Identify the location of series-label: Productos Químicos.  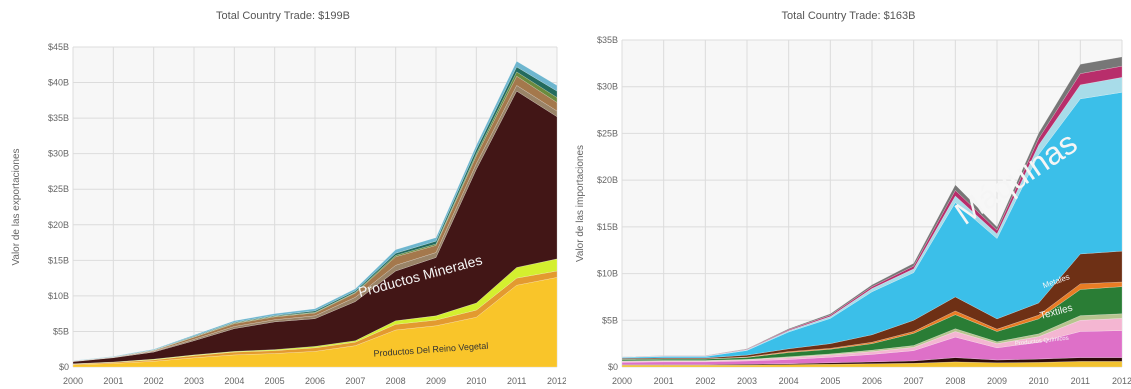
(1042, 342).